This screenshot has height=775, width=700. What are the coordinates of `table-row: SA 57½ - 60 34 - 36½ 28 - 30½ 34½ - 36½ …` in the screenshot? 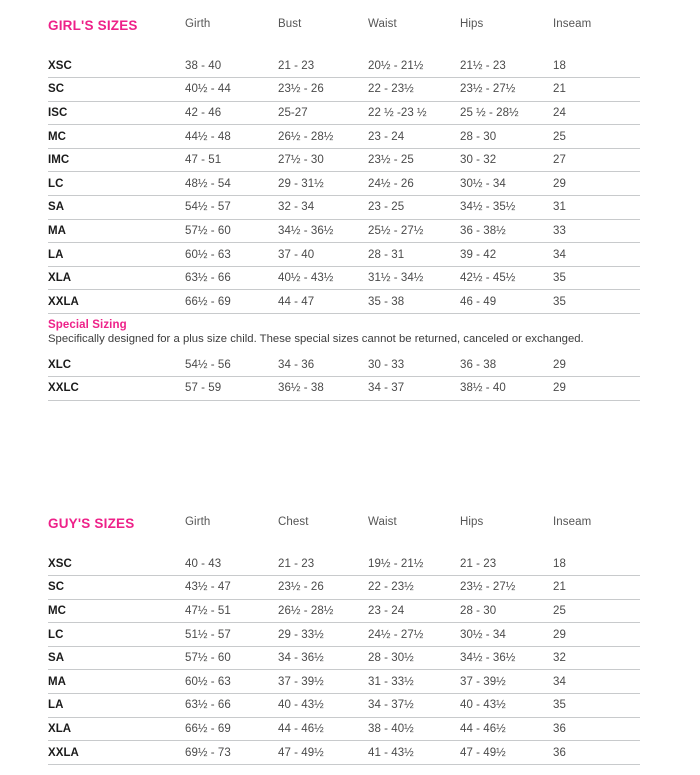 It's located at (344, 658).